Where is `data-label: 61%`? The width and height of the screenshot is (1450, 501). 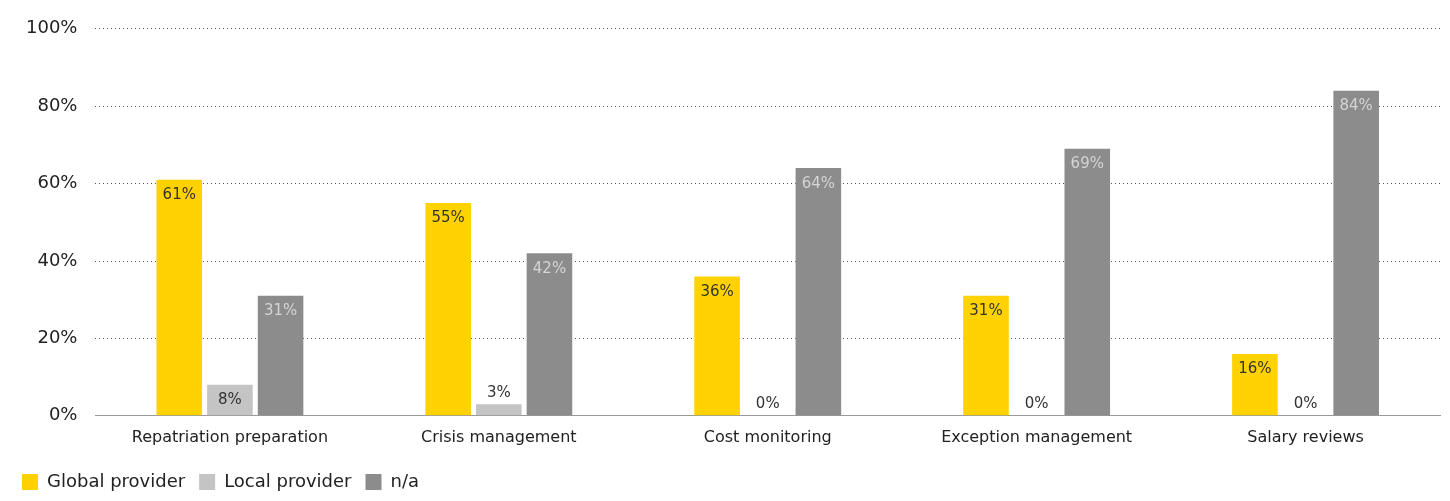 data-label: 61% is located at coordinates (179, 194).